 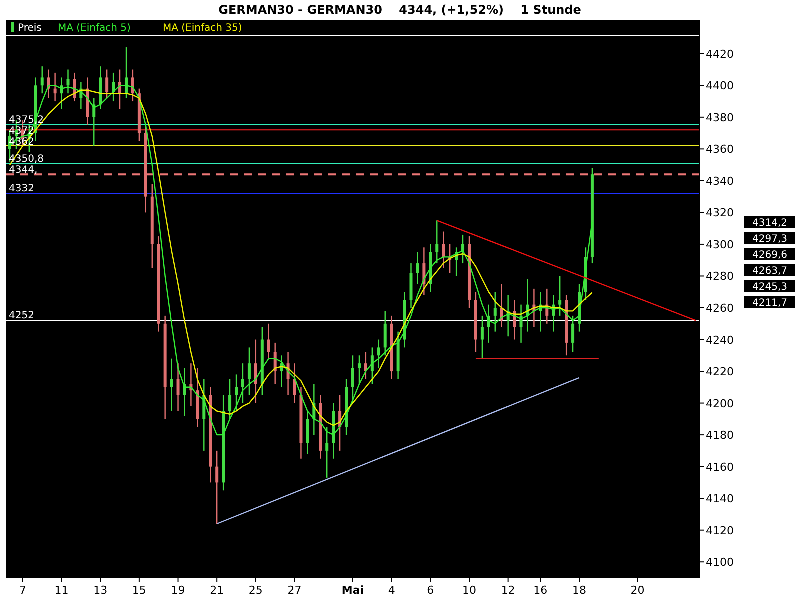 What do you see at coordinates (579, 590) in the screenshot?
I see `x-tick-label: 18` at bounding box center [579, 590].